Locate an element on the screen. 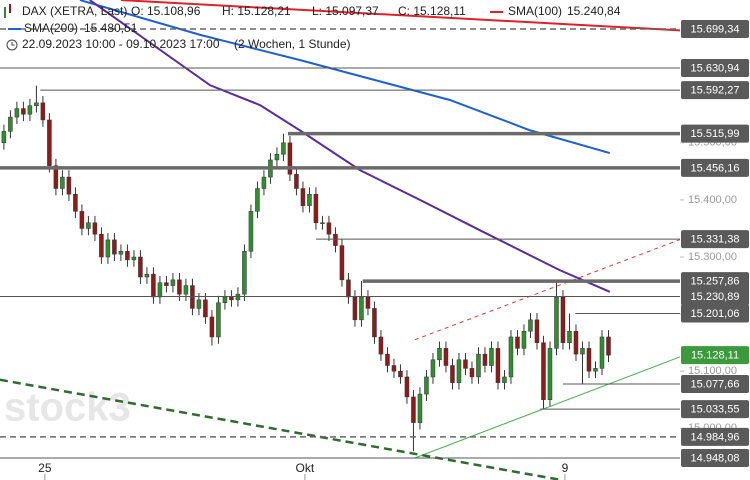  level-label: 15.128,11 is located at coordinates (715, 356).